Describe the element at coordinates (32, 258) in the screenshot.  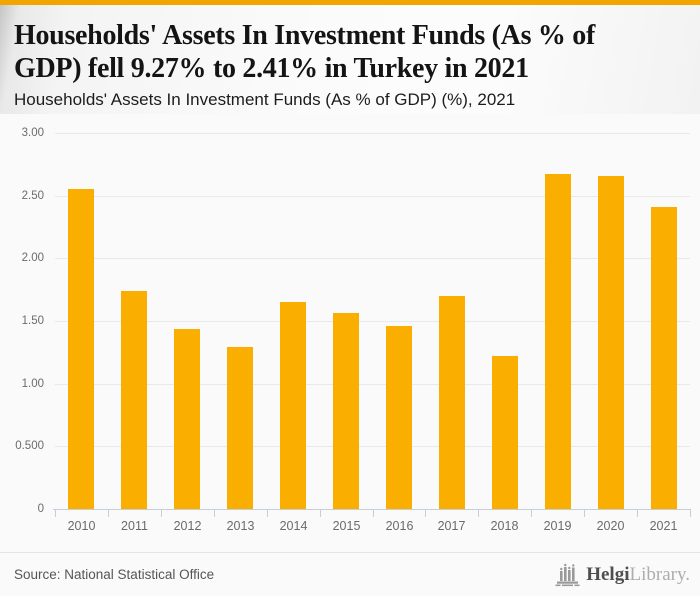
I see `y-axis-label: 2.00` at that location.